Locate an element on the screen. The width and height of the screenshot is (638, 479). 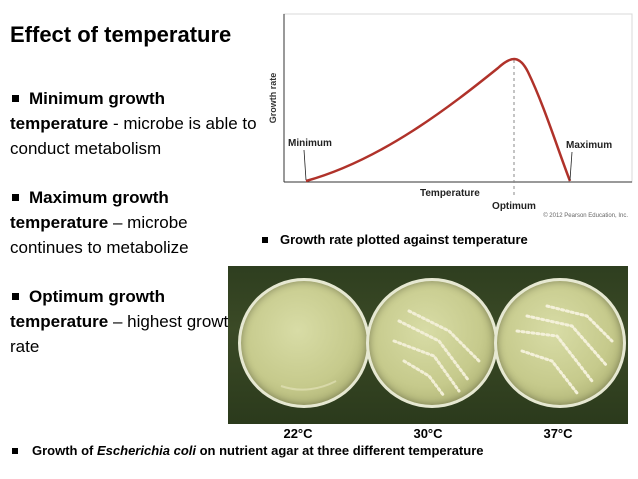
x-axis-label: Temperature is located at coordinates (450, 193).